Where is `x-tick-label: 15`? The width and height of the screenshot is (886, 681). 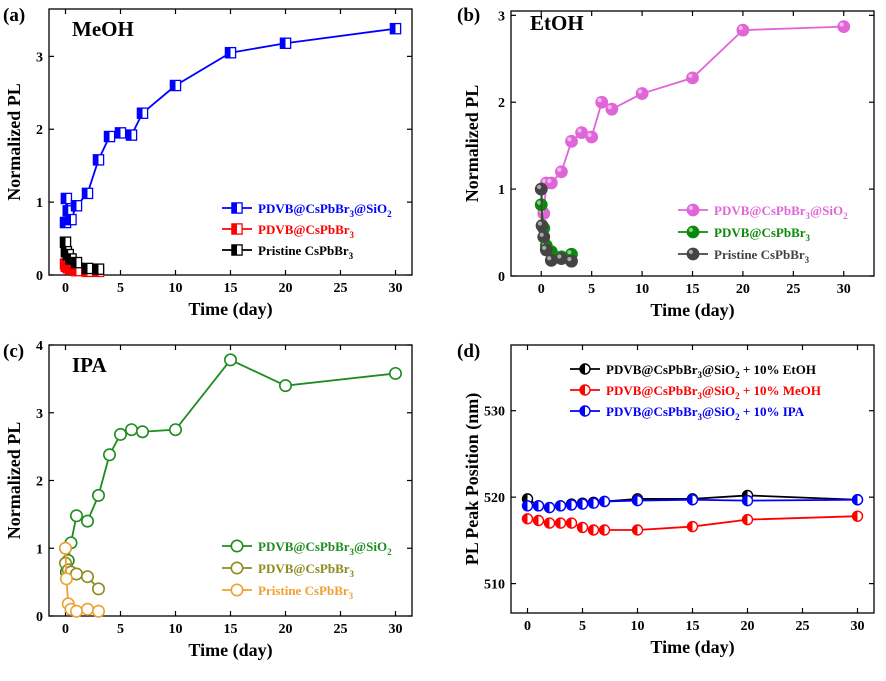 x-tick-label: 15 is located at coordinates (693, 626).